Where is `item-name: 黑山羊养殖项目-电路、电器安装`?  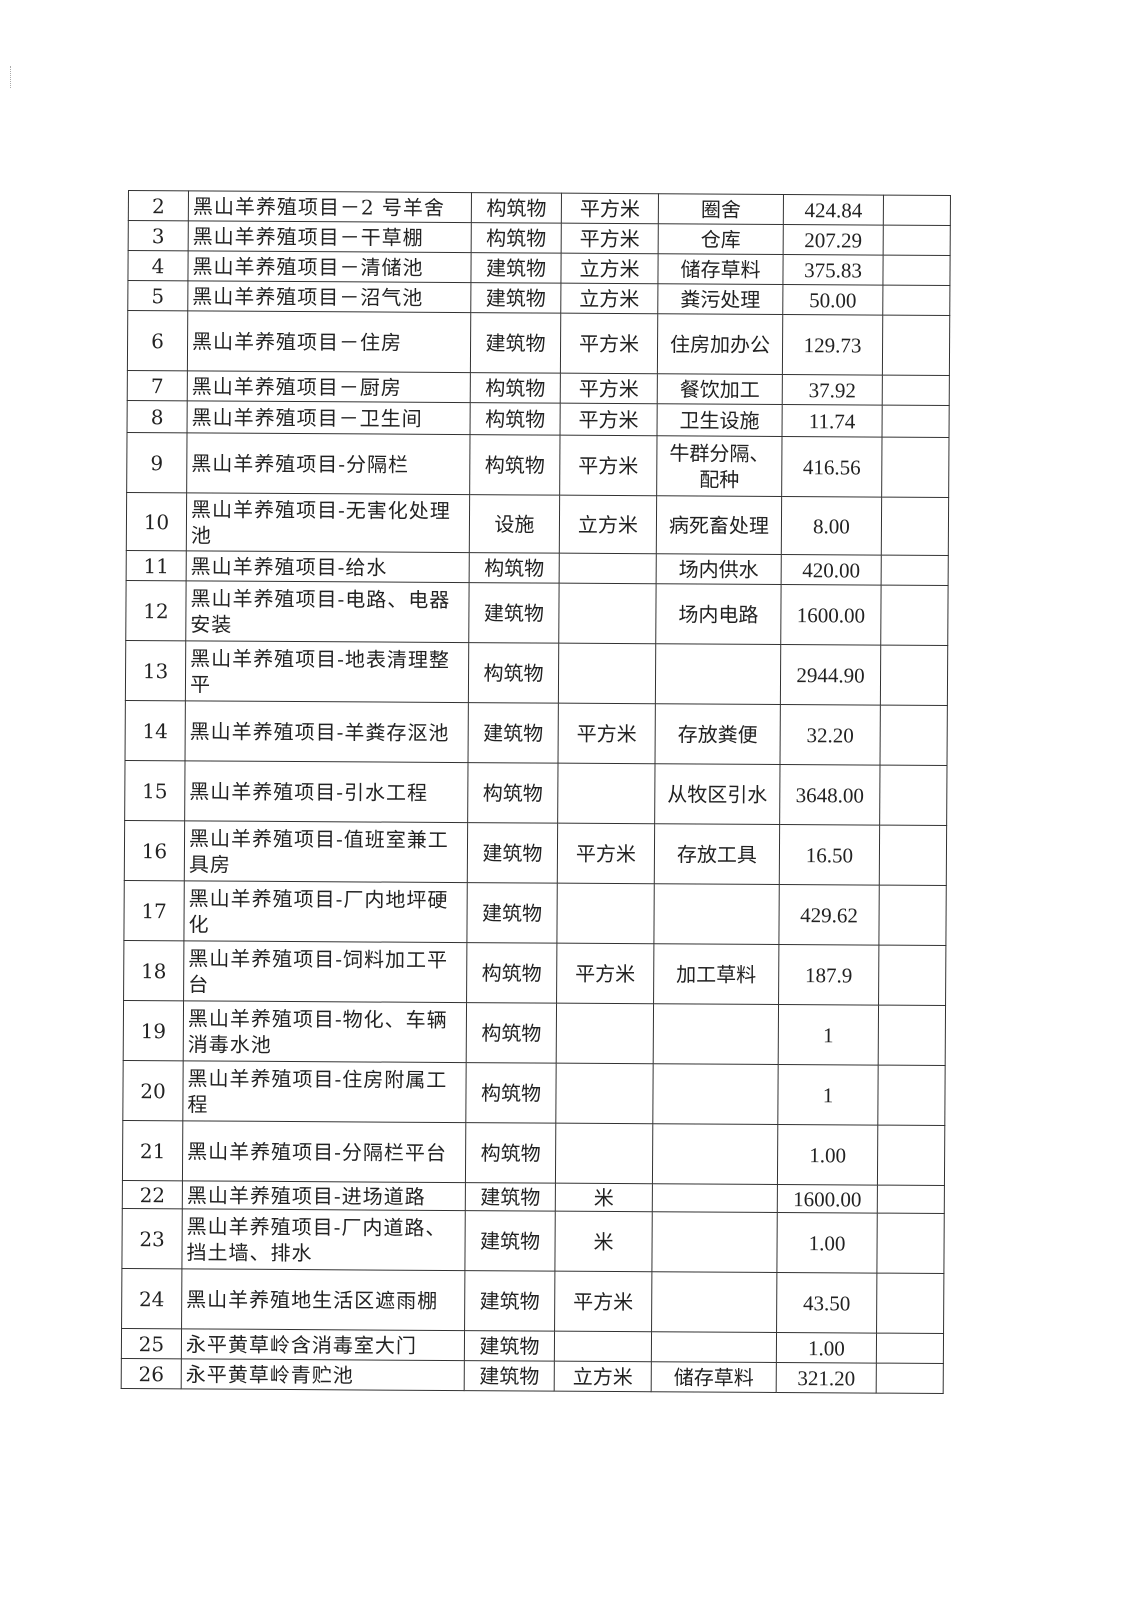
item-name: 黑山羊养殖项目-电路、电器安装 is located at coordinates (327, 611).